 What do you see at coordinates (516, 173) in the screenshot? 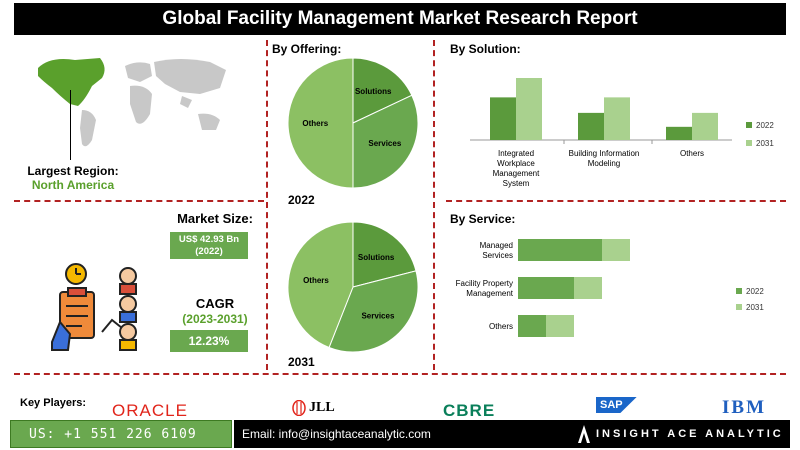
I see `solution-category-label-0: Management` at bounding box center [516, 173].